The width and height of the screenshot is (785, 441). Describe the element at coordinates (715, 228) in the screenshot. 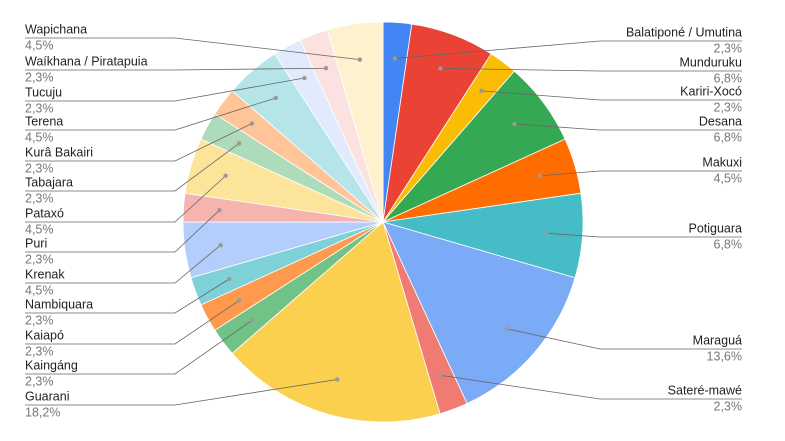

I see `slice-label: Potiguara` at that location.